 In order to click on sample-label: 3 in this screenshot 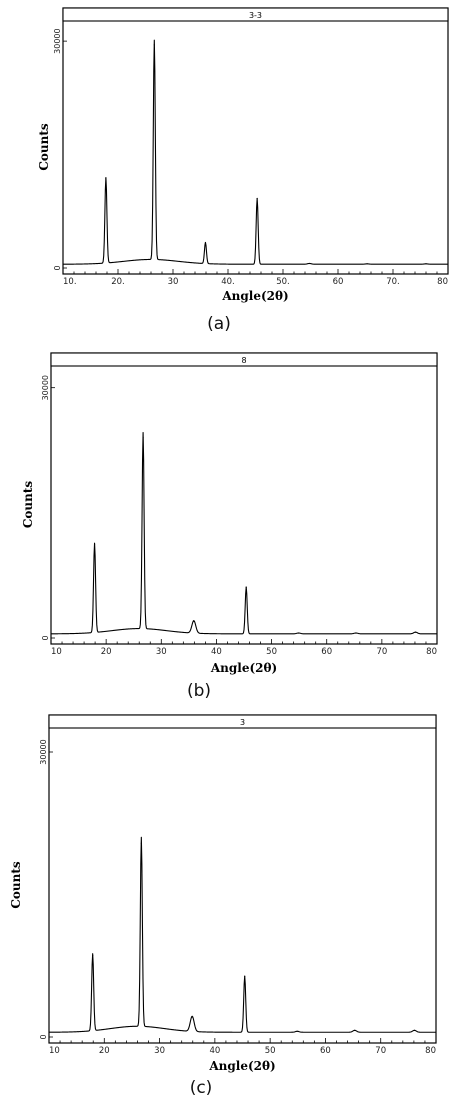, I will do `click(242, 722)`.